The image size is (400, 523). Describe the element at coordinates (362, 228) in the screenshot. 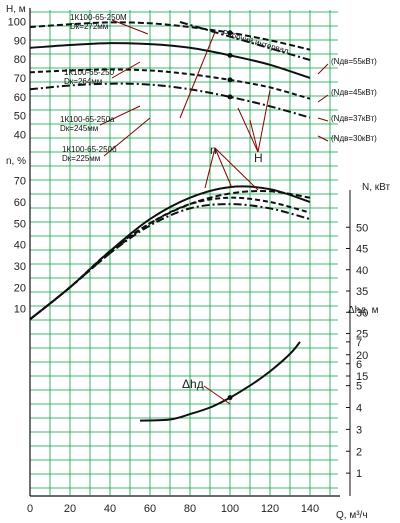

I see `power-tick-label: 50` at that location.